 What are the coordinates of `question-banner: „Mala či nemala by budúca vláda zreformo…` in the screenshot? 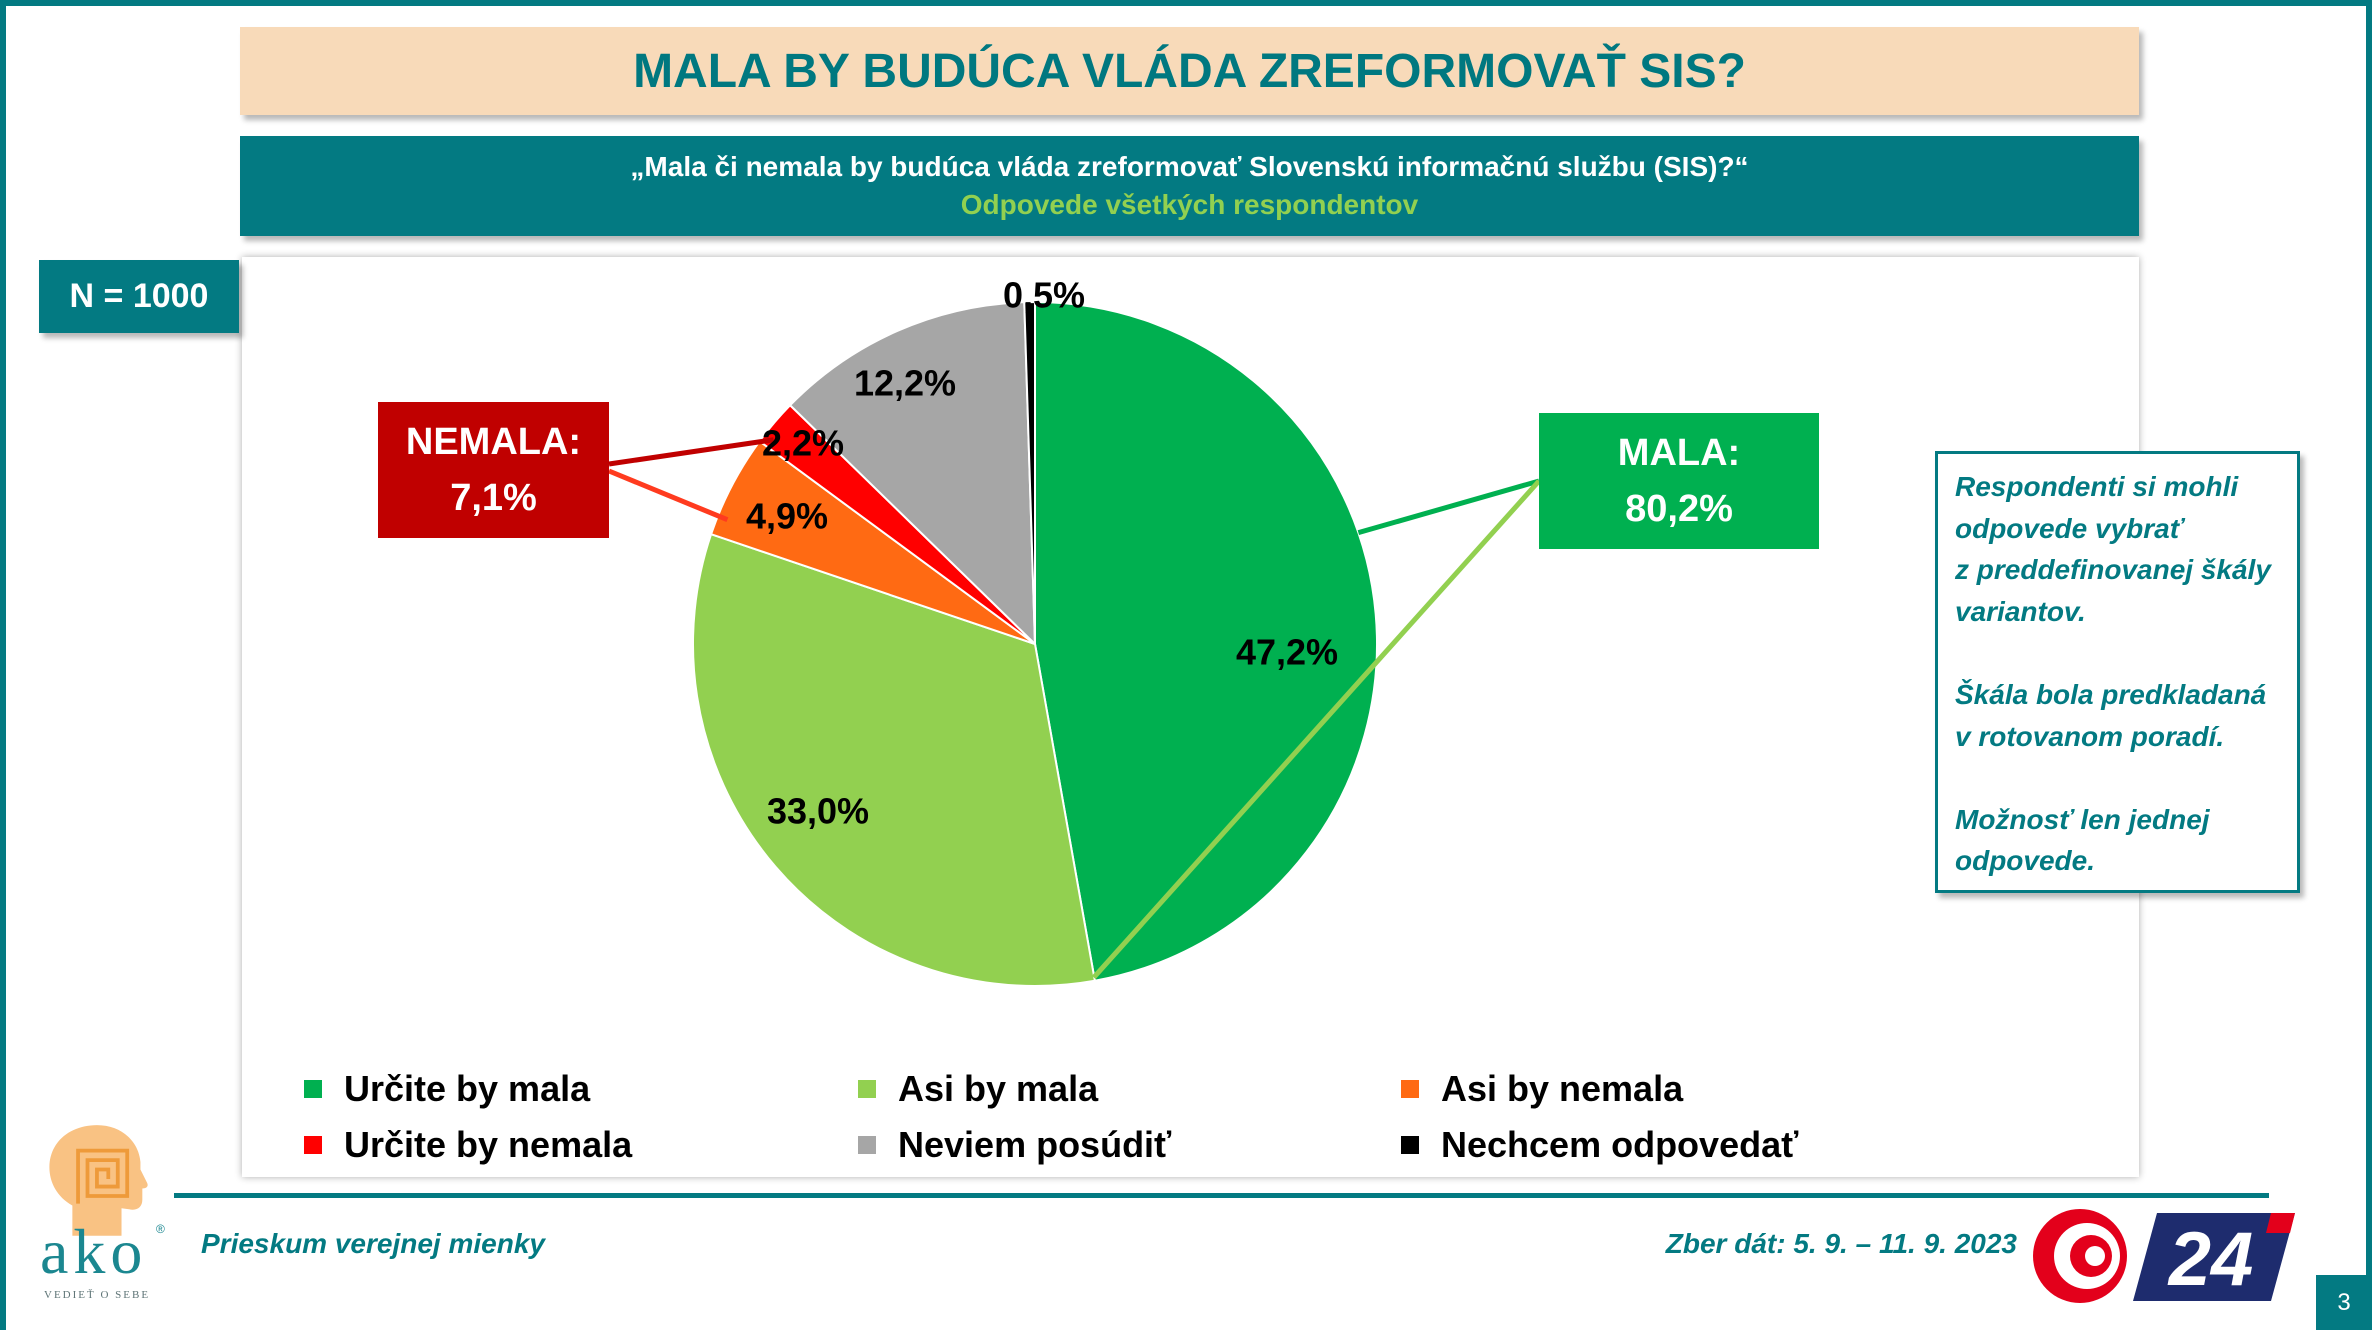 It's located at (1189, 186).